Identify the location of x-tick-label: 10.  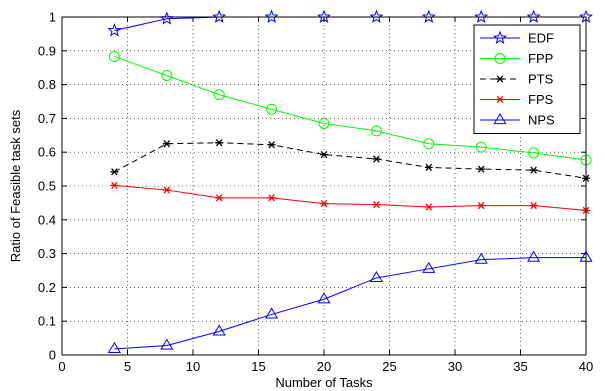
(193, 366).